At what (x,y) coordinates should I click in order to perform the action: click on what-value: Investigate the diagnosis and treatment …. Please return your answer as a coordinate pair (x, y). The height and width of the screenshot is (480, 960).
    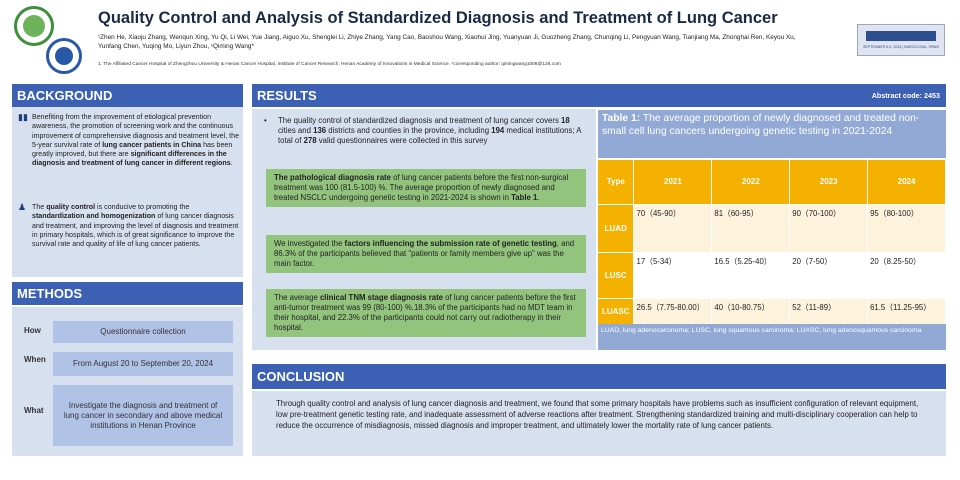
    Looking at the image, I should click on (143, 415).